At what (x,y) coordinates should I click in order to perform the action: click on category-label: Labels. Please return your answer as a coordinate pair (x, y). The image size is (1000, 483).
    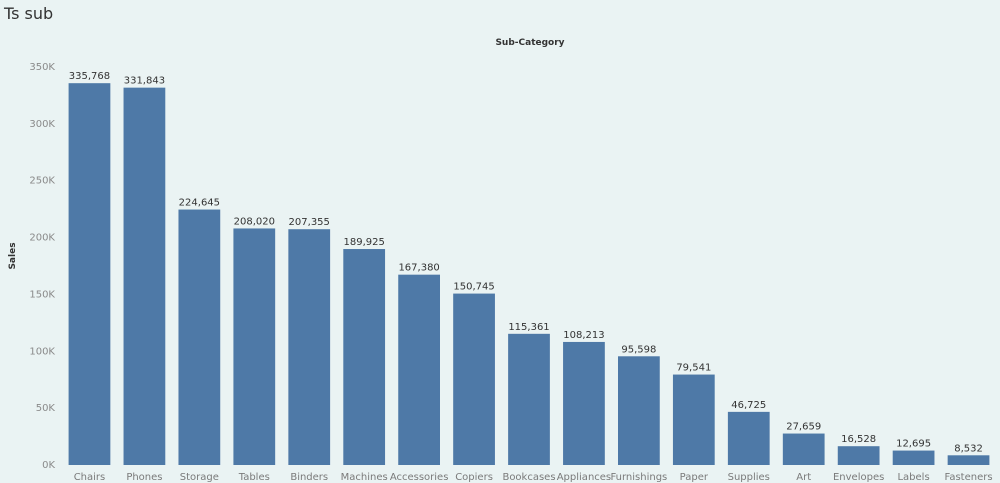
    Looking at the image, I should click on (913, 477).